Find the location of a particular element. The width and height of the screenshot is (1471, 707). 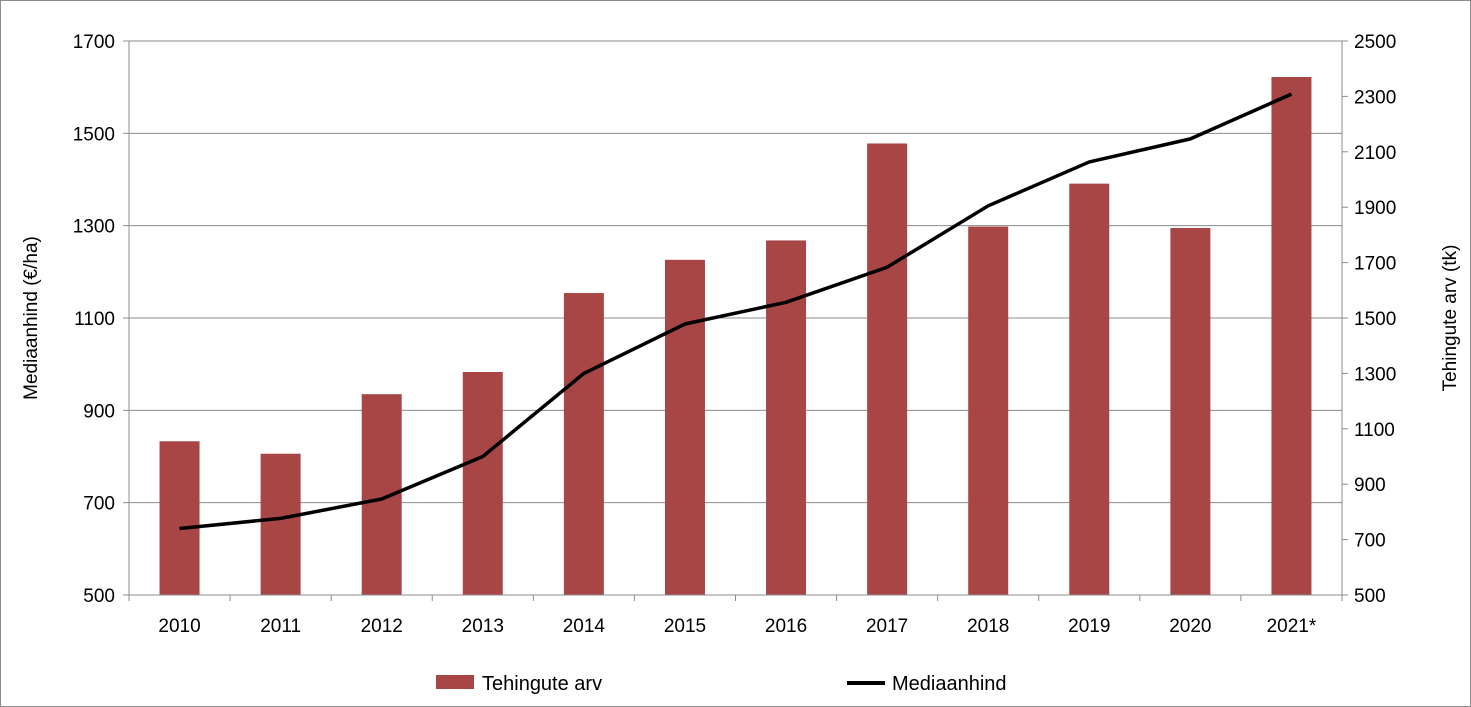

x-axis-tick-label: 2018 is located at coordinates (988, 626).